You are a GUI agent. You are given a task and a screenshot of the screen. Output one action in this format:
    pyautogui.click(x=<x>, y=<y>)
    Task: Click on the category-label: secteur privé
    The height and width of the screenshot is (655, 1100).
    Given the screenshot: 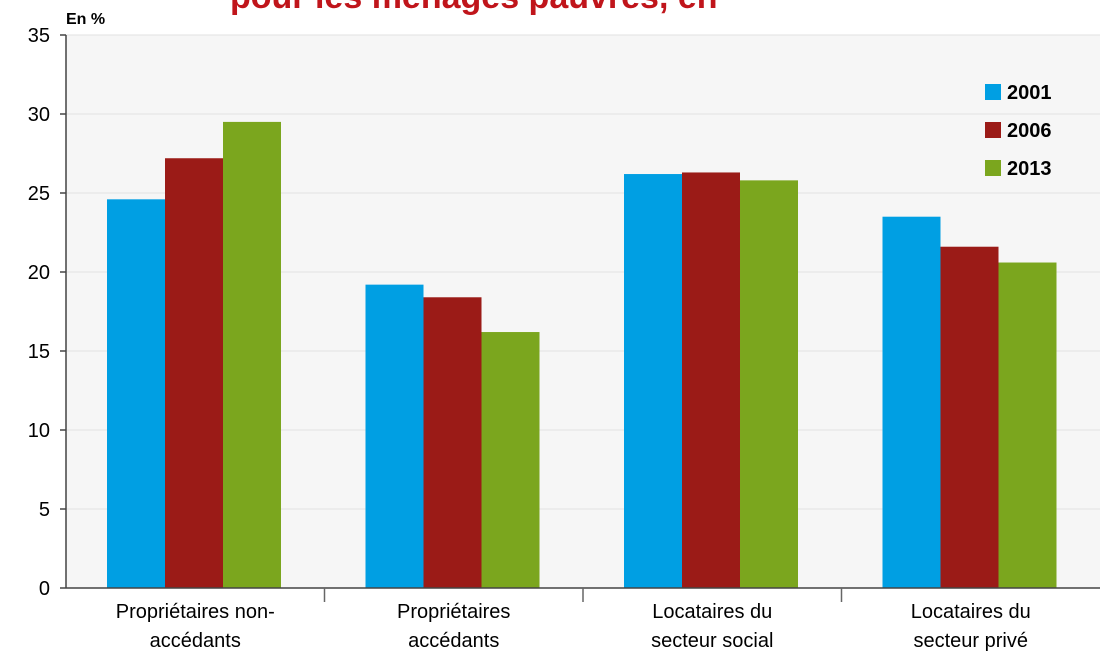 What is the action you would take?
    pyautogui.click(x=971, y=641)
    